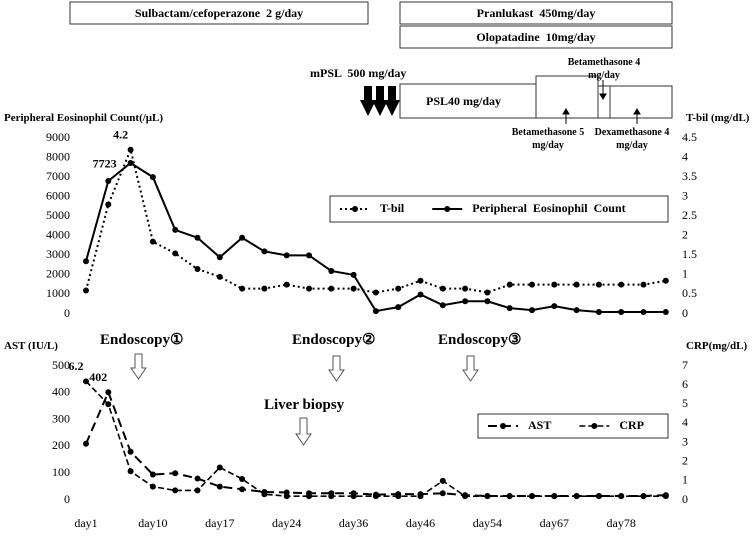  What do you see at coordinates (621, 523) in the screenshot?
I see `x-tick-label: day78` at bounding box center [621, 523].